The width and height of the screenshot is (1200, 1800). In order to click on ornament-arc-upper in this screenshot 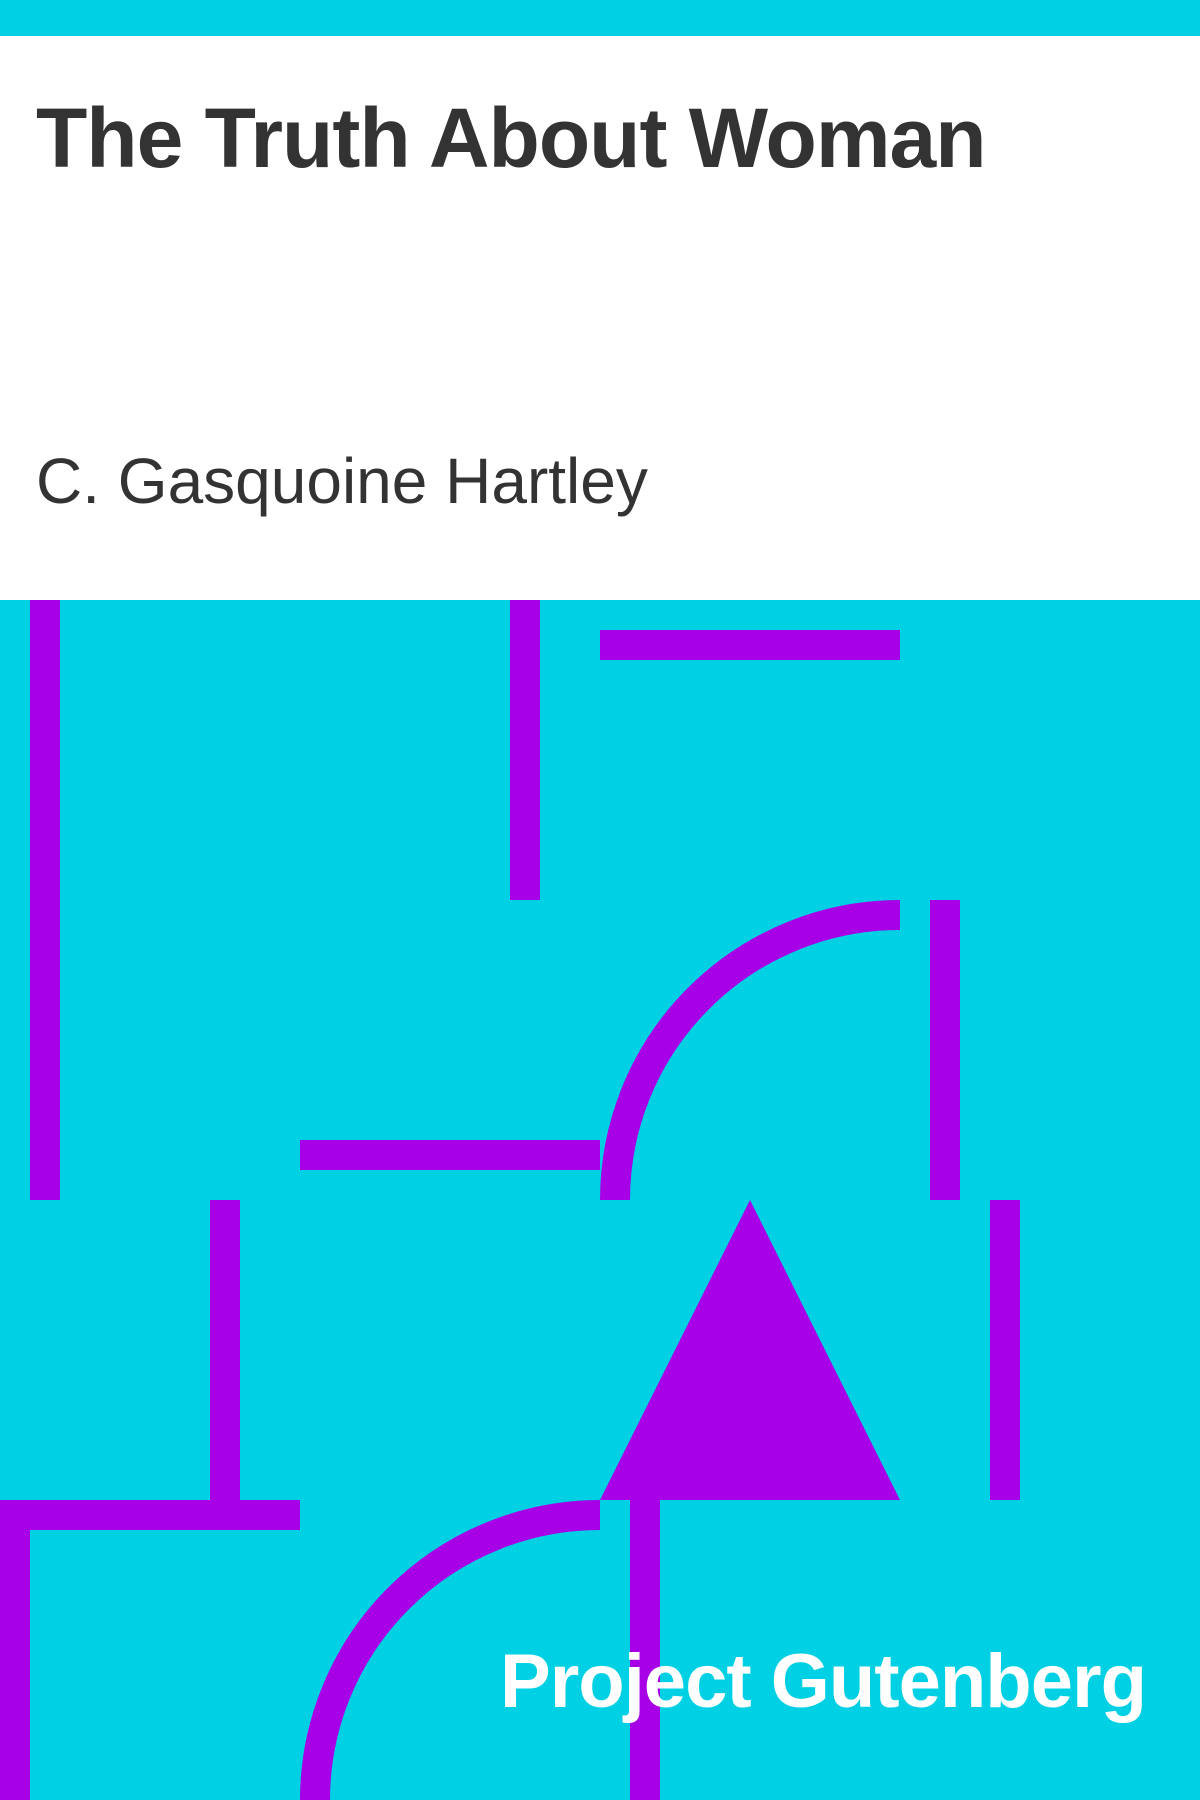, I will do `click(750, 1050)`.